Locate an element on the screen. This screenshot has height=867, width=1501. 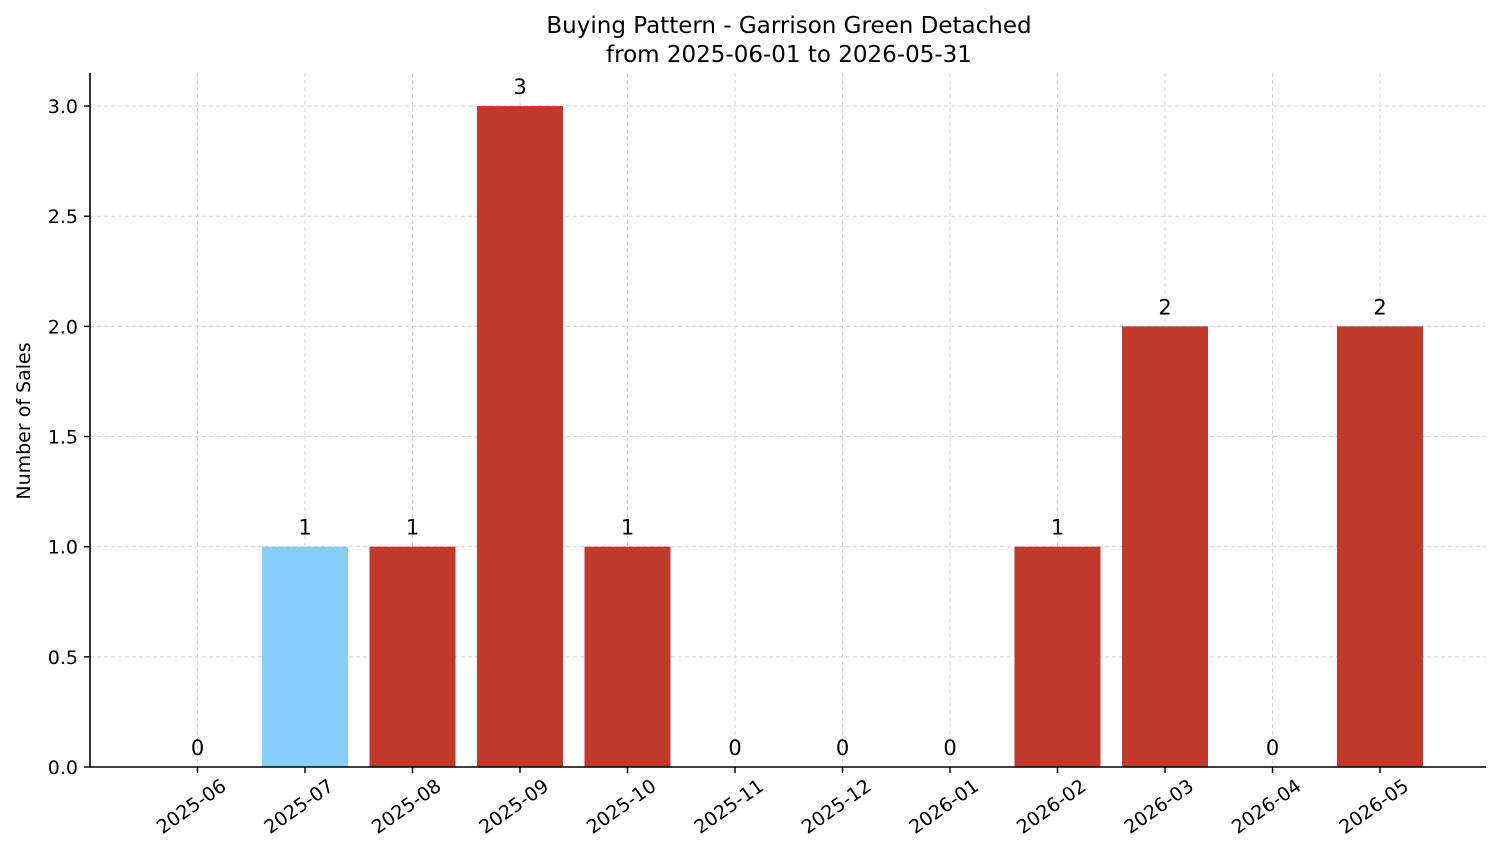
x-tick-label: 2025-11 is located at coordinates (729, 807).